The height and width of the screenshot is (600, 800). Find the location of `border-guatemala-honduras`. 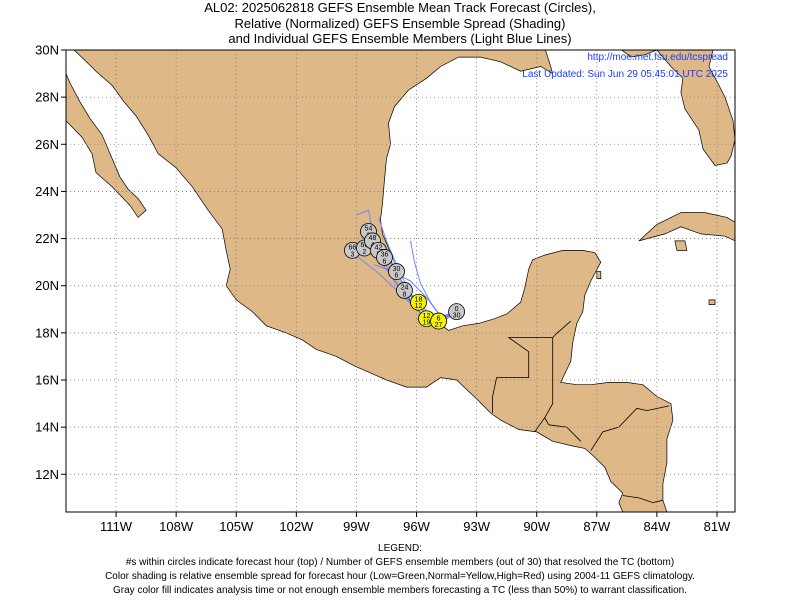

border-guatemala-honduras is located at coordinates (549, 403).